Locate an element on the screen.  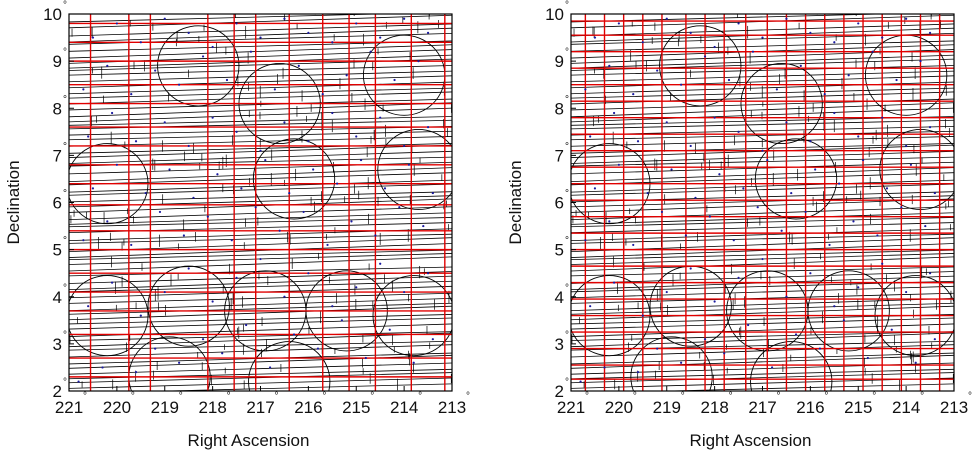
x-tick-label: 216 is located at coordinates (308, 407).